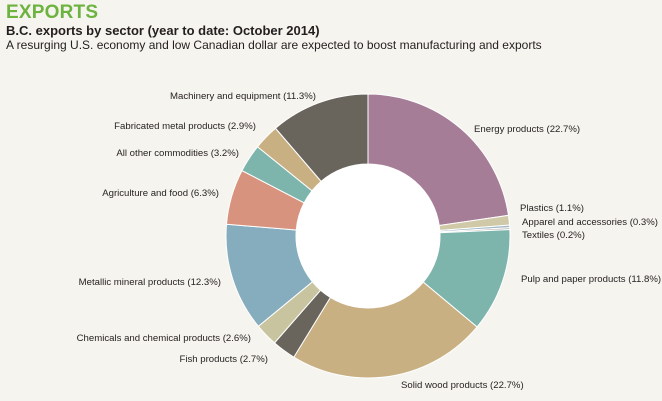 Image resolution: width=662 pixels, height=401 pixels. I want to click on section-heading: EXPORTS, so click(52, 12).